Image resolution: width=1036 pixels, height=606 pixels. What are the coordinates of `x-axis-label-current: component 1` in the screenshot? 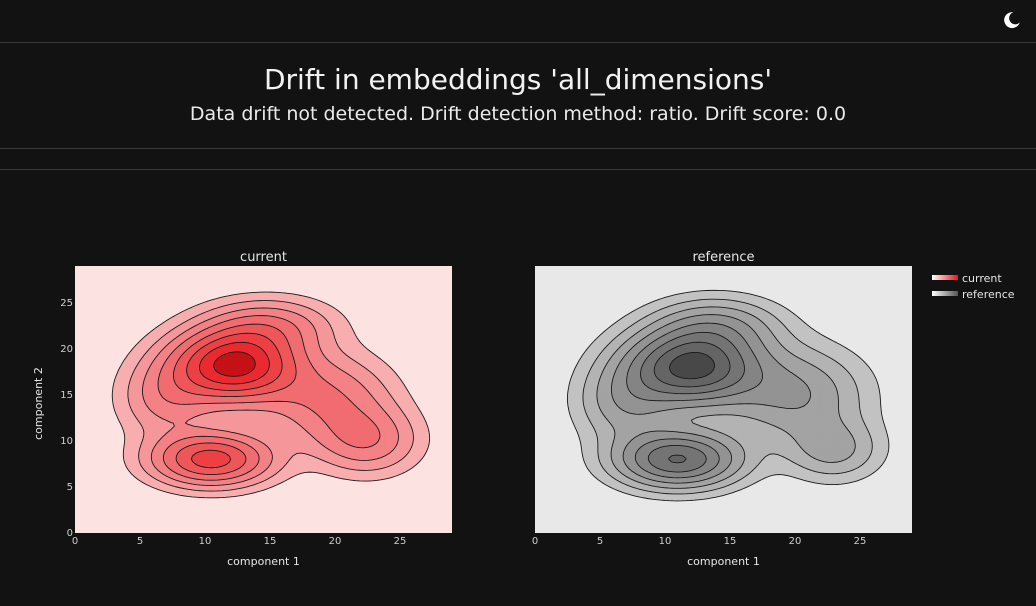 It's located at (263, 561).